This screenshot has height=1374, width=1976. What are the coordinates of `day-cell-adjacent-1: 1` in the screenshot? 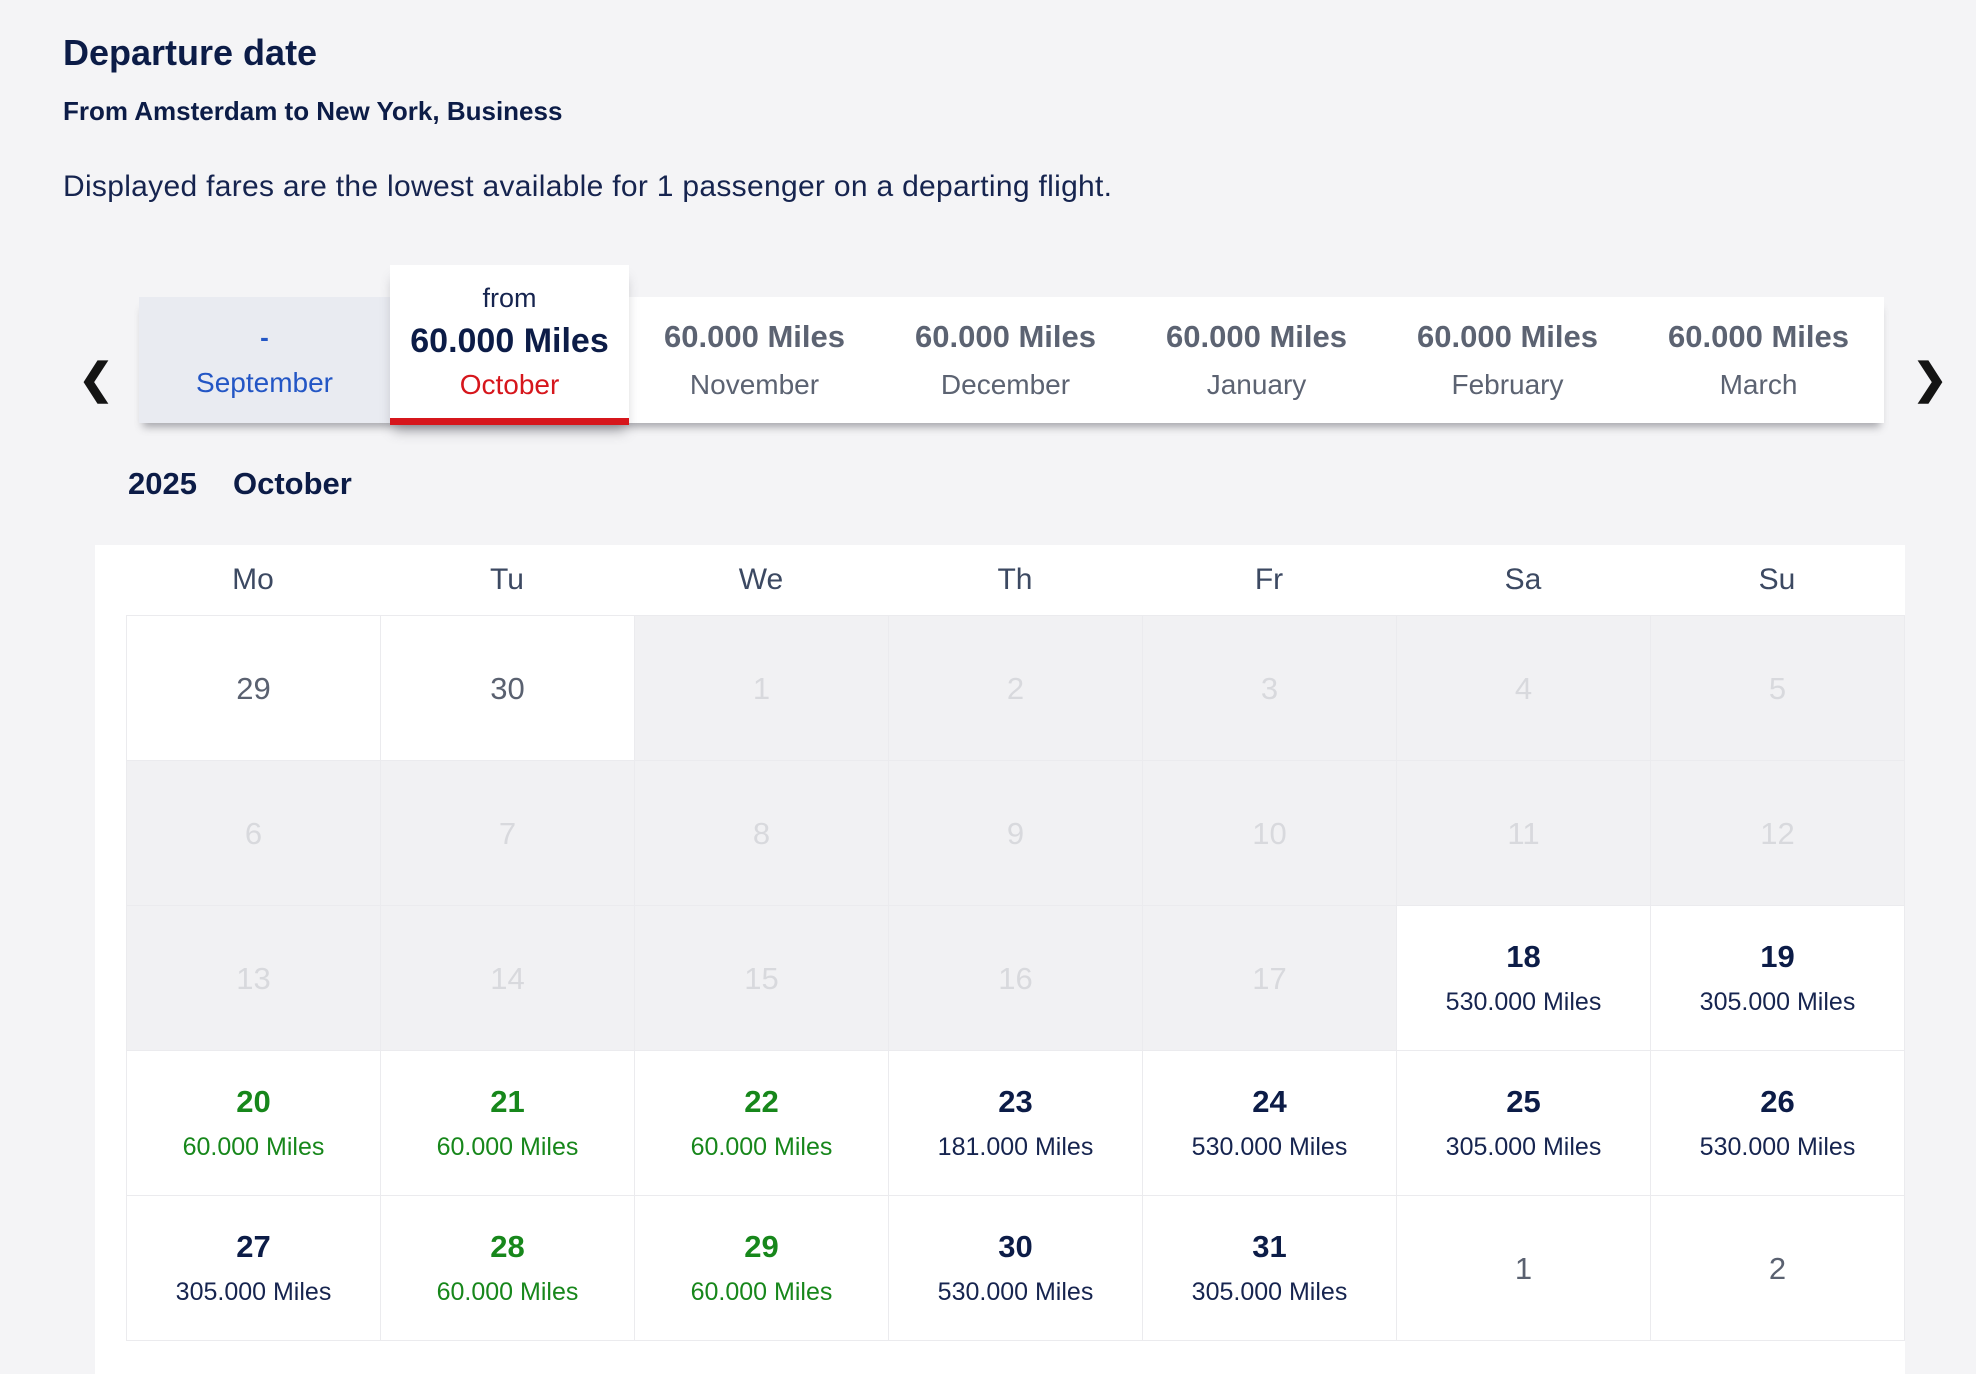 It's located at (1524, 1268).